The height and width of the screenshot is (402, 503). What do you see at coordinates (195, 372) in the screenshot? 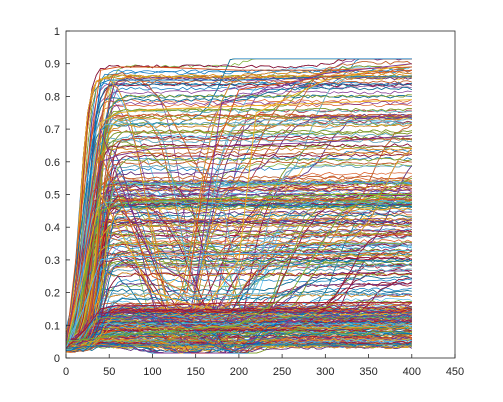
I see `x-tick-label: 150` at bounding box center [195, 372].